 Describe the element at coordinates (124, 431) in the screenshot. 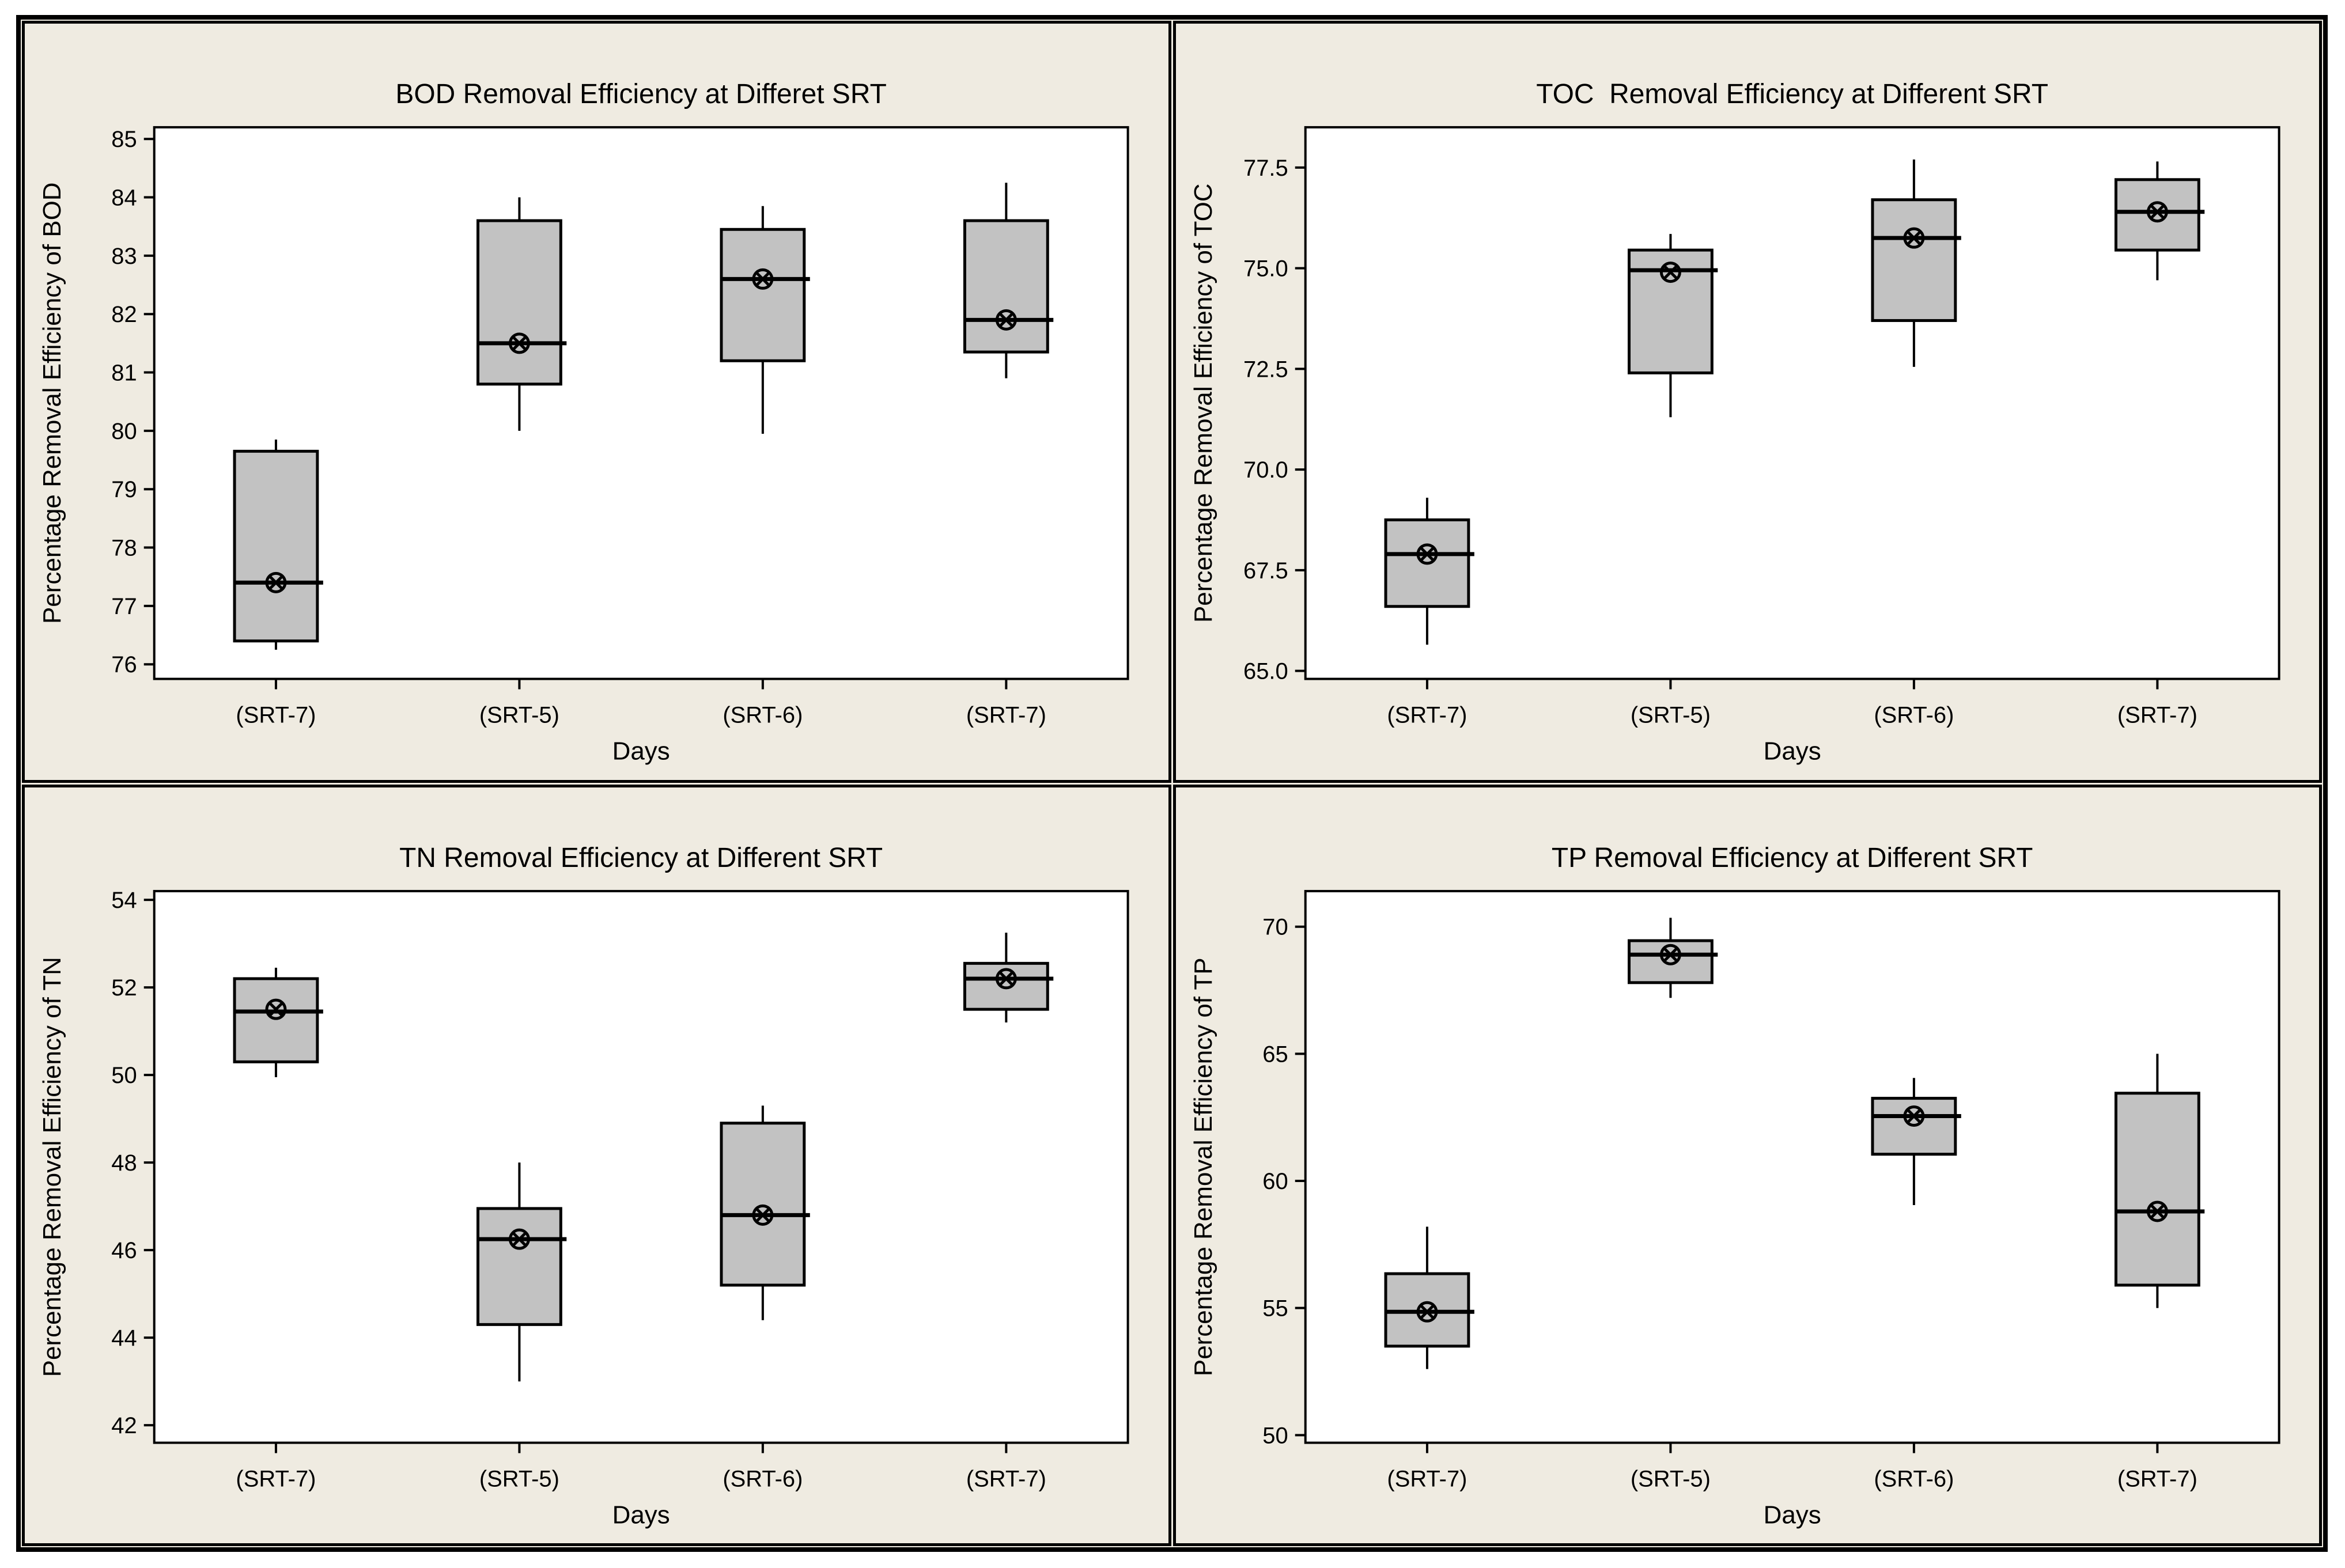

I see `y-tick-label: 80` at that location.